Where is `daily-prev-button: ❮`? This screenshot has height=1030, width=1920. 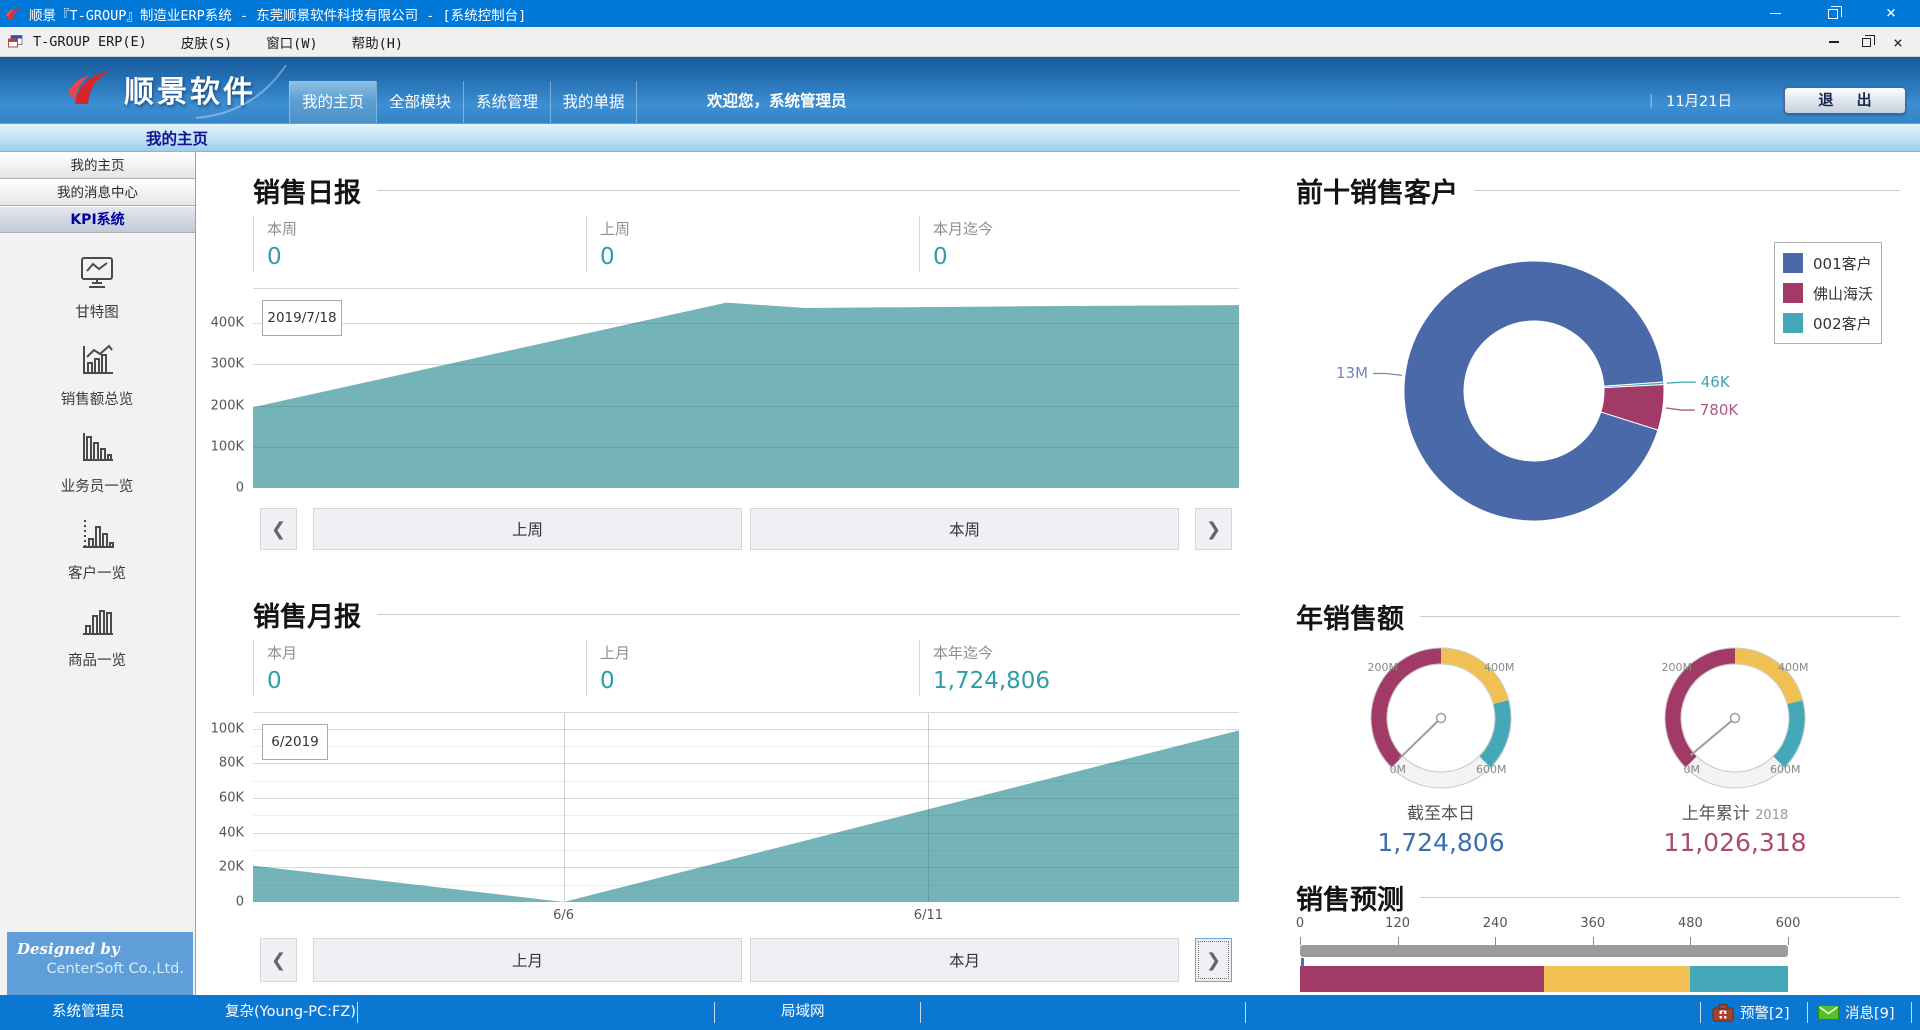
daily-prev-button: ❮ is located at coordinates (278, 529).